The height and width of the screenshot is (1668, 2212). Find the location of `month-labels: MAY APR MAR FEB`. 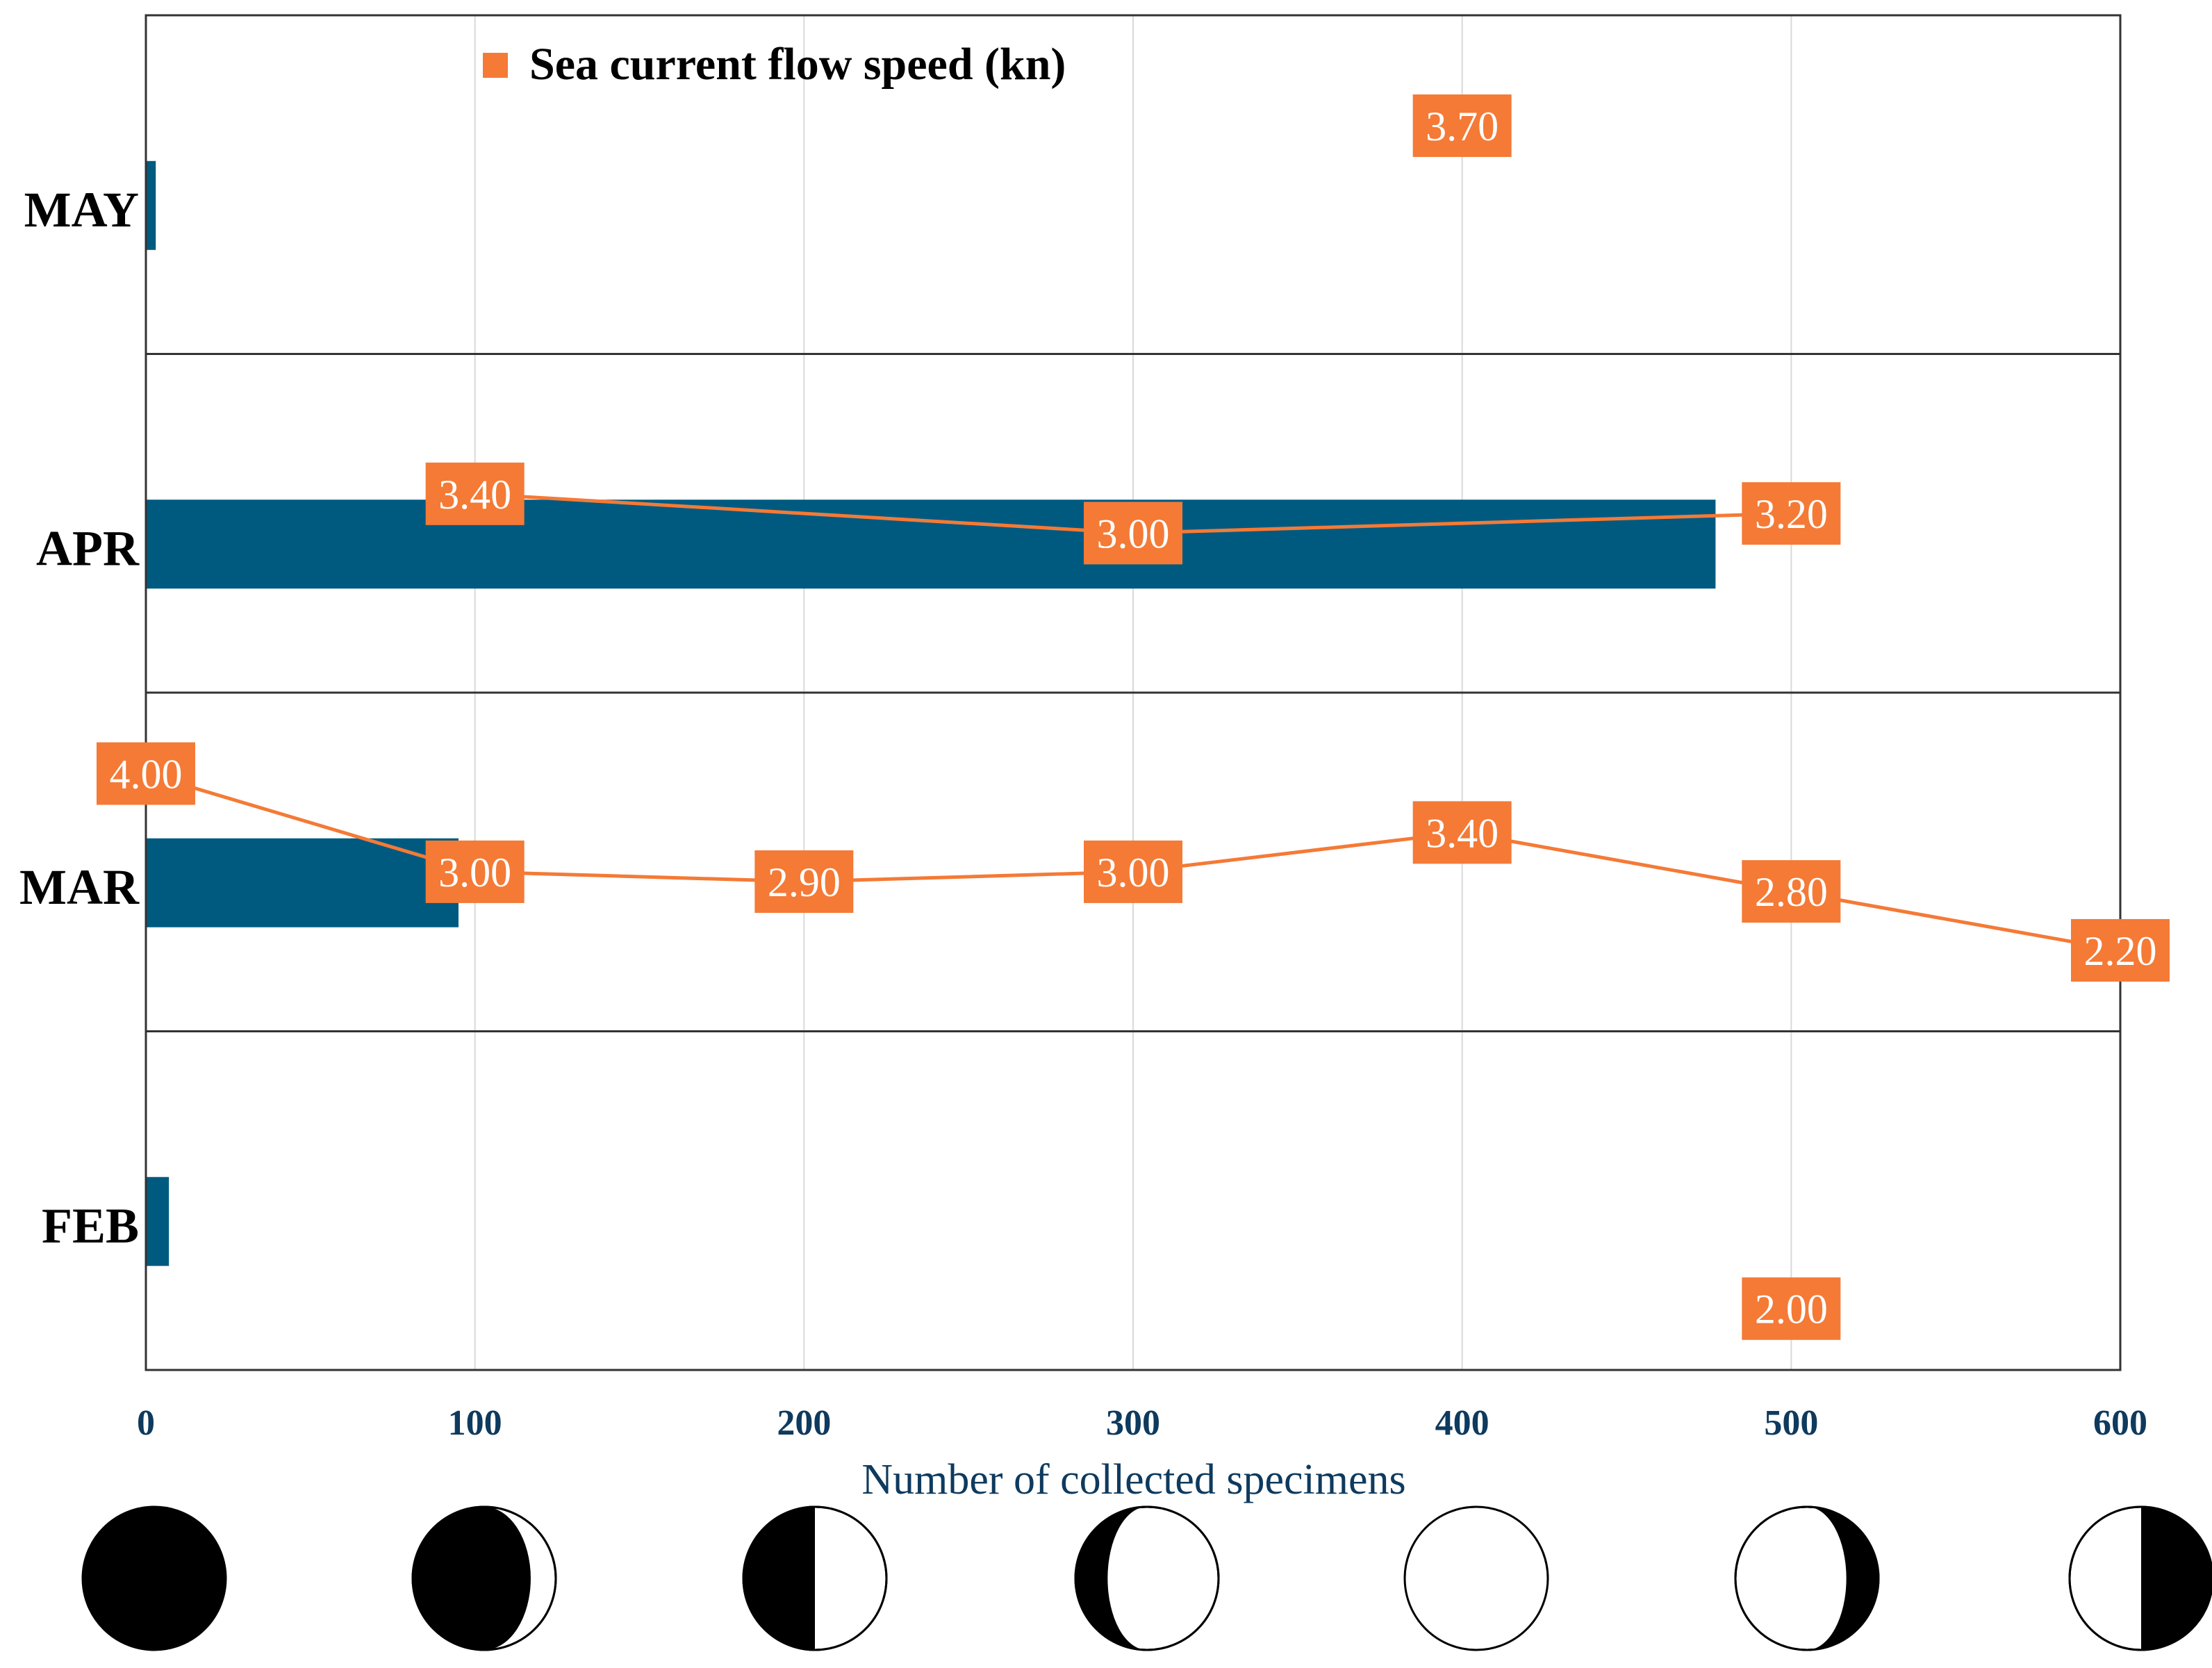

month-labels: MAY APR MAR FEB is located at coordinates (79, 718).